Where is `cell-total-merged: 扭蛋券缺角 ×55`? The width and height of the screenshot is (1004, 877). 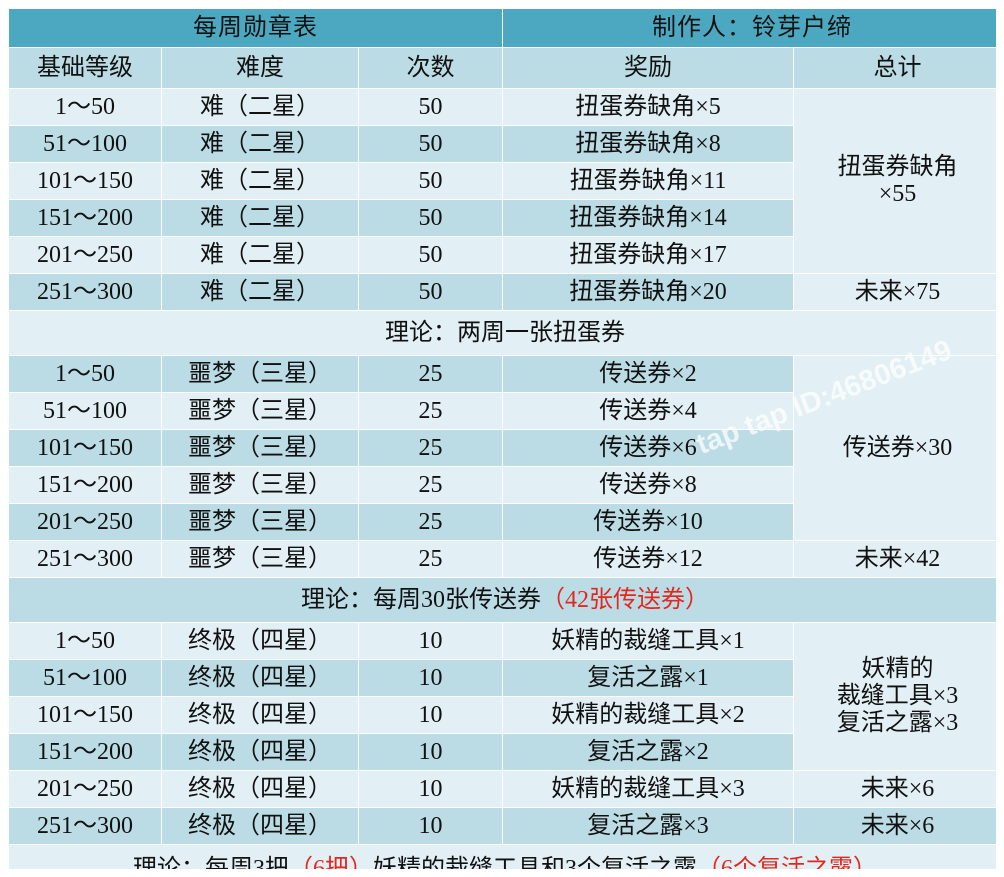
cell-total-merged: 扭蛋券缺角 ×55 is located at coordinates (895, 181).